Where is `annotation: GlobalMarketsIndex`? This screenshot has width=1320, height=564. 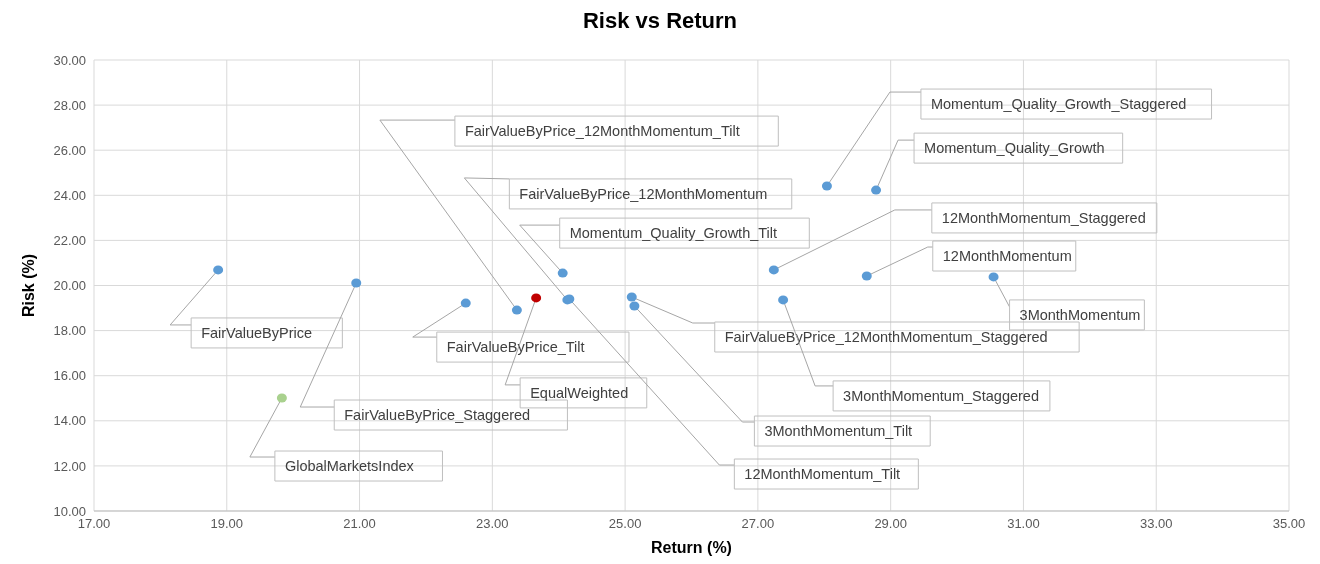 annotation: GlobalMarketsIndex is located at coordinates (349, 466).